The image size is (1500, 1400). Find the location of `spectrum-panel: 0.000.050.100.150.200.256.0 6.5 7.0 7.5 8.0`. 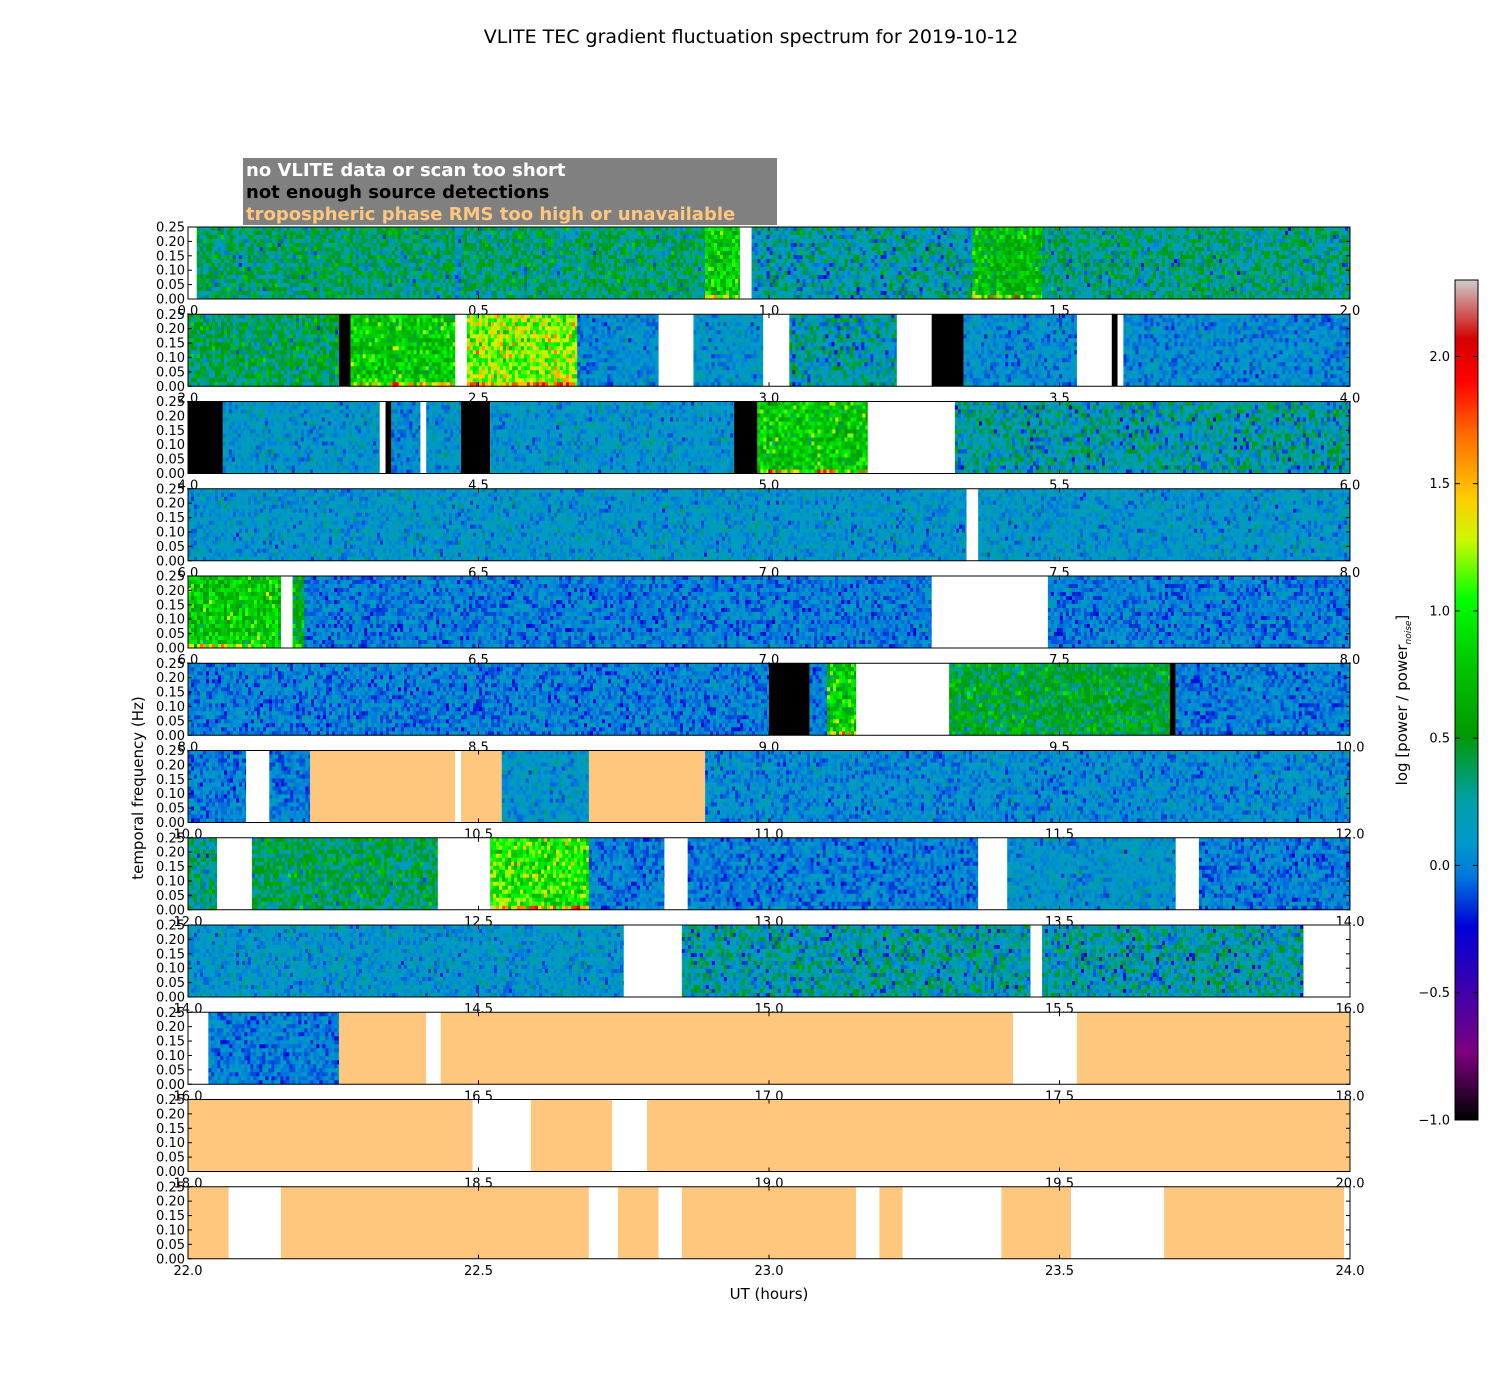

spectrum-panel: 0.000.050.100.150.200.256.0 6.5 7.0 7.5 8.0 is located at coordinates (758, 619).